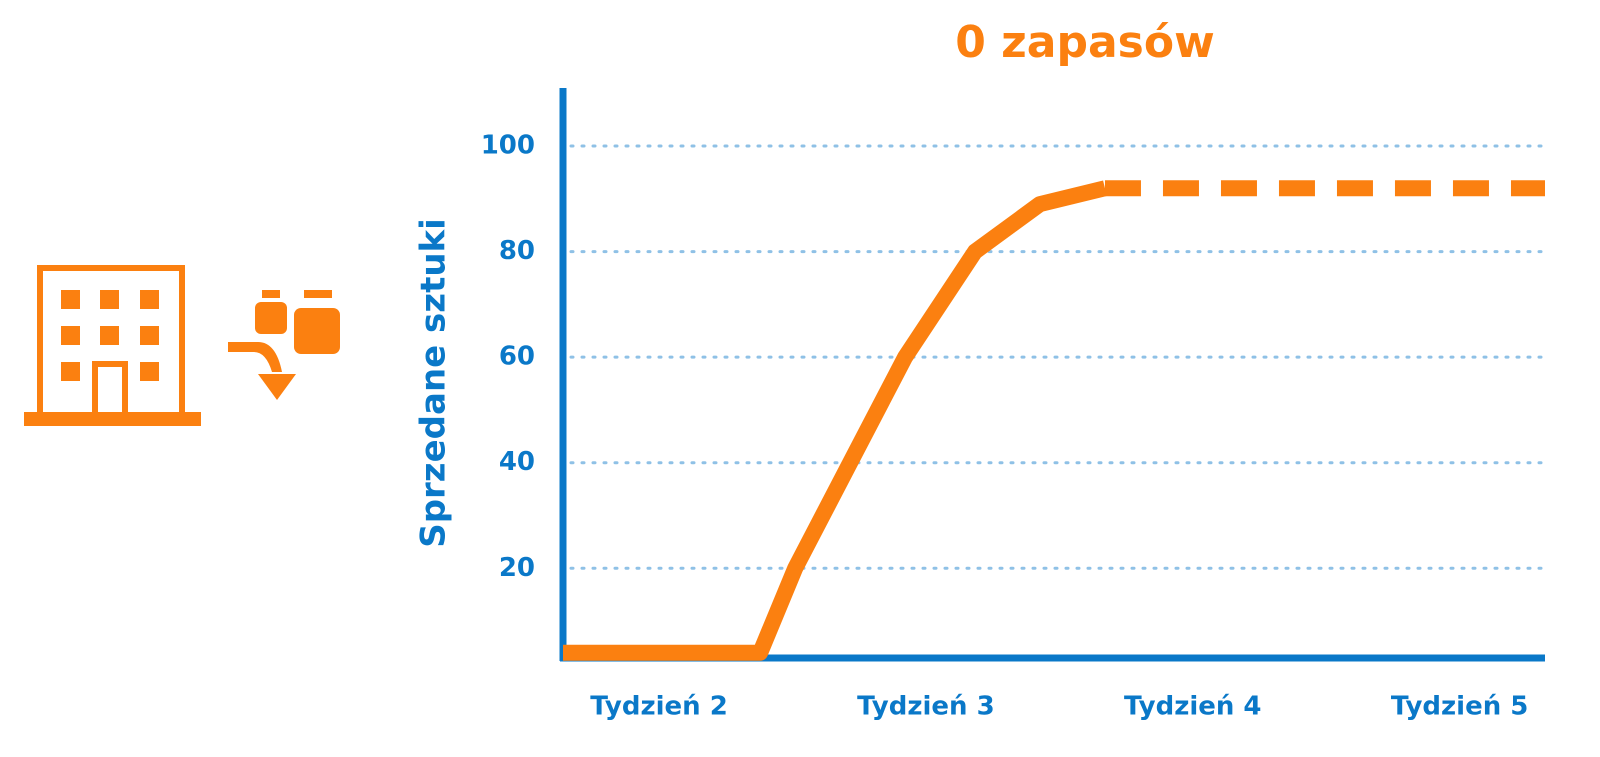 The height and width of the screenshot is (757, 1600). Describe the element at coordinates (434, 383) in the screenshot. I see `y-axis-label: Sprzedane sztuki` at that location.